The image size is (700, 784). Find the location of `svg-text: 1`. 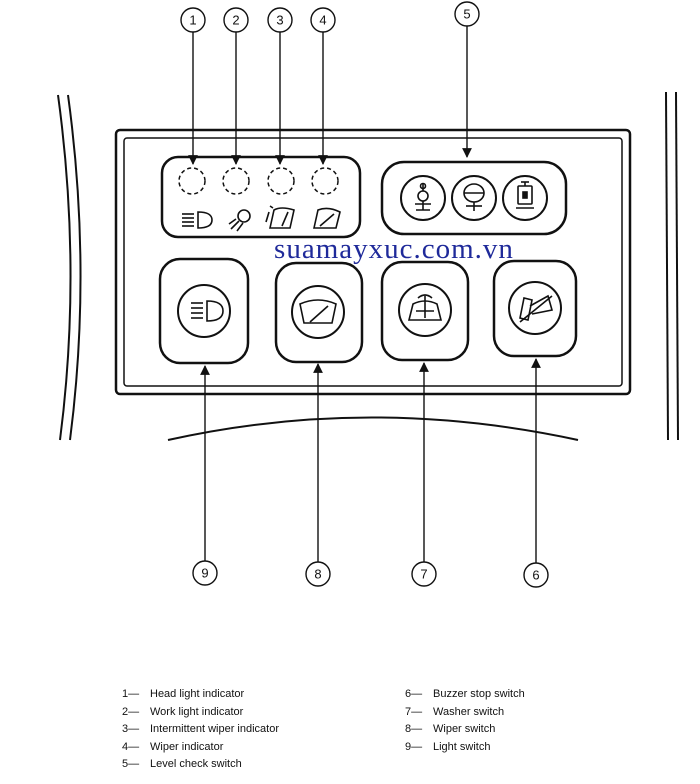

svg-text: 1 is located at coordinates (192, 20).